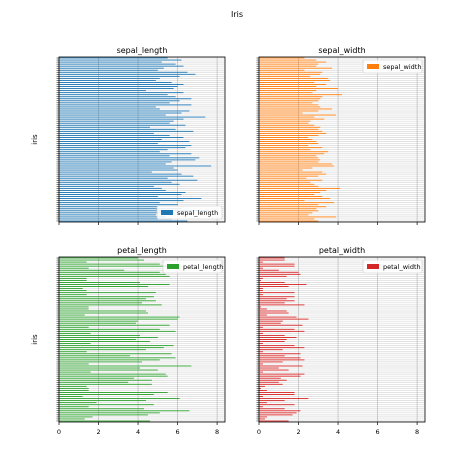  I want to click on plot-frame, so click(342, 339).